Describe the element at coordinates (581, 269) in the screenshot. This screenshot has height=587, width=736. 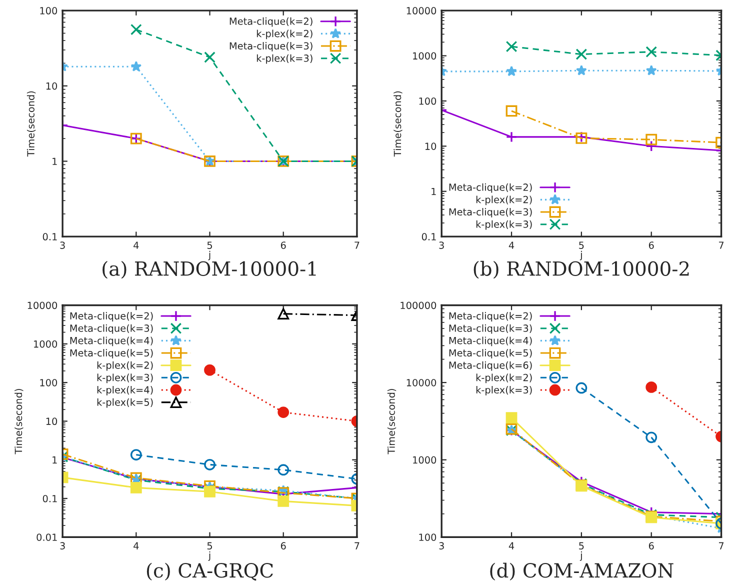
I see `text: (b) RANDOM-10000-2` at that location.